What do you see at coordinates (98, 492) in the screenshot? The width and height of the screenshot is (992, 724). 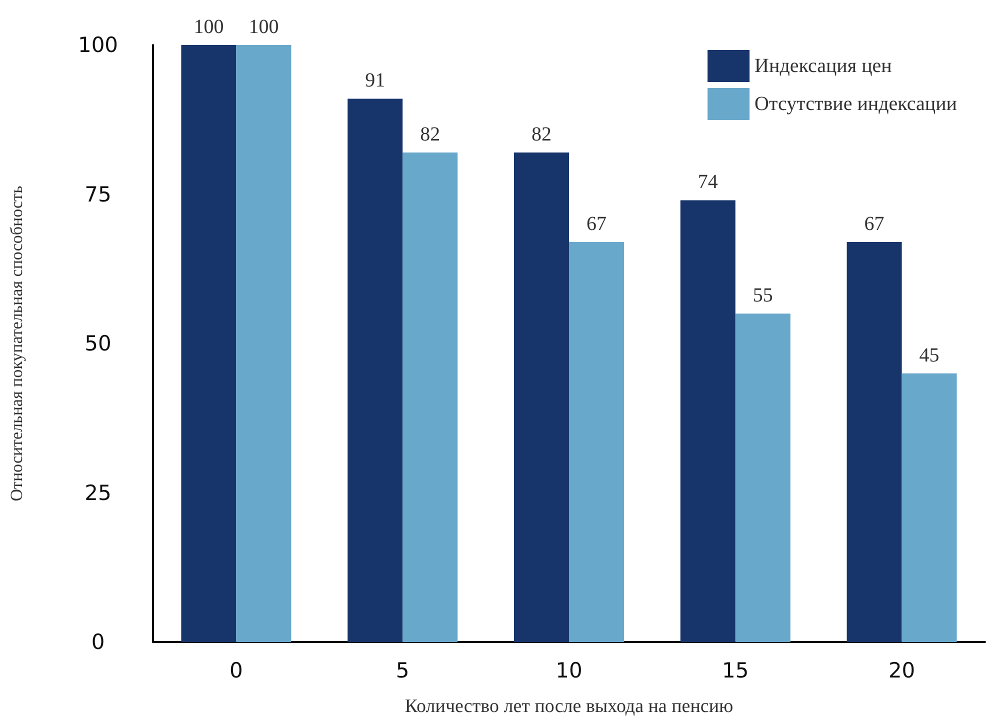 I see `y-tick-label: 25` at bounding box center [98, 492].